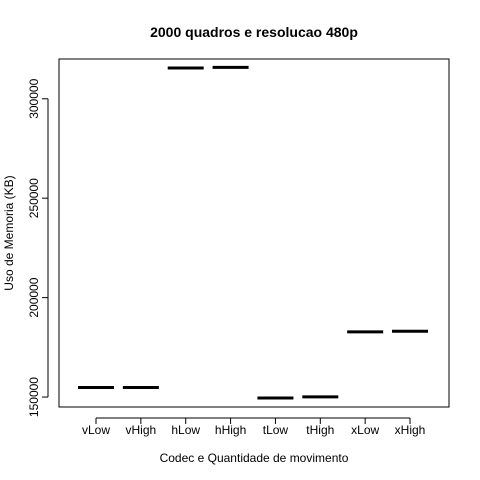  What do you see at coordinates (365, 430) in the screenshot?
I see `x-tick-label: xLow` at bounding box center [365, 430].